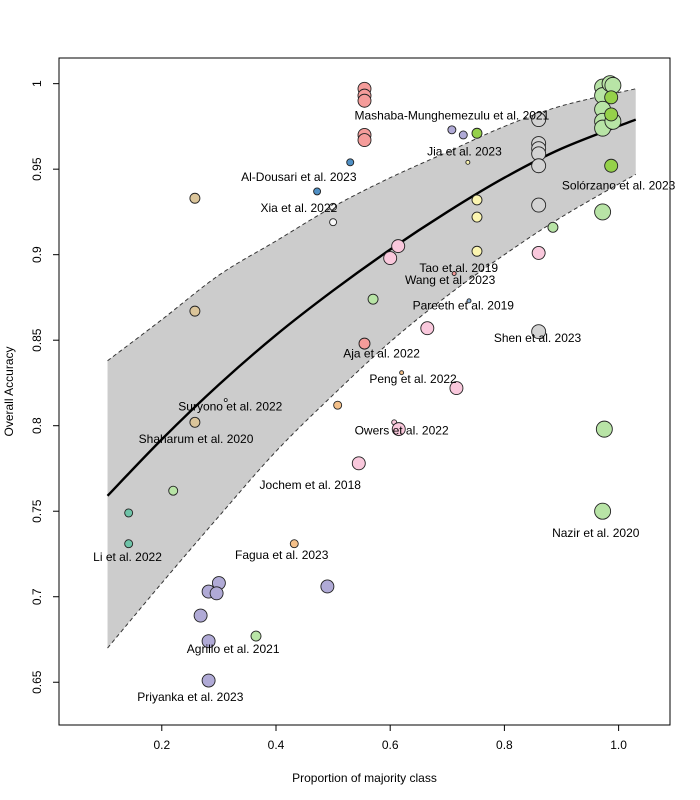  I want to click on y-tick-label: 0.65, so click(37, 682).